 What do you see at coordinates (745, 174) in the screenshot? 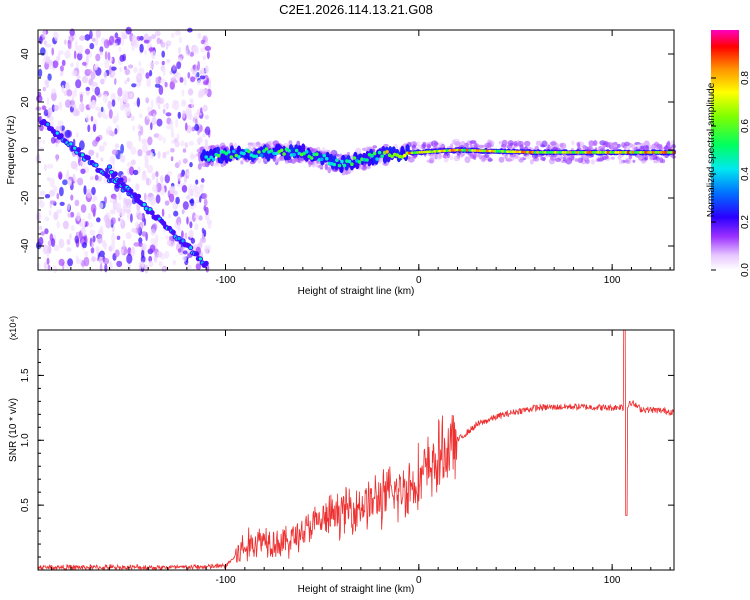
I see `colorbar-tick-label: 0.4` at bounding box center [745, 174].